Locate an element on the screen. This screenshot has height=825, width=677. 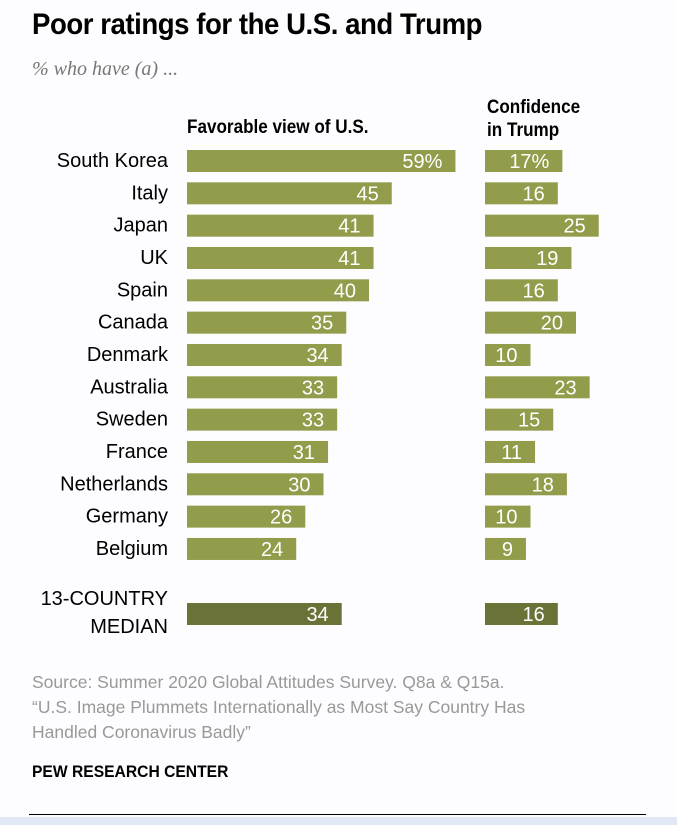
source-line-3: Handled Coronavirus Badly” is located at coordinates (141, 732).